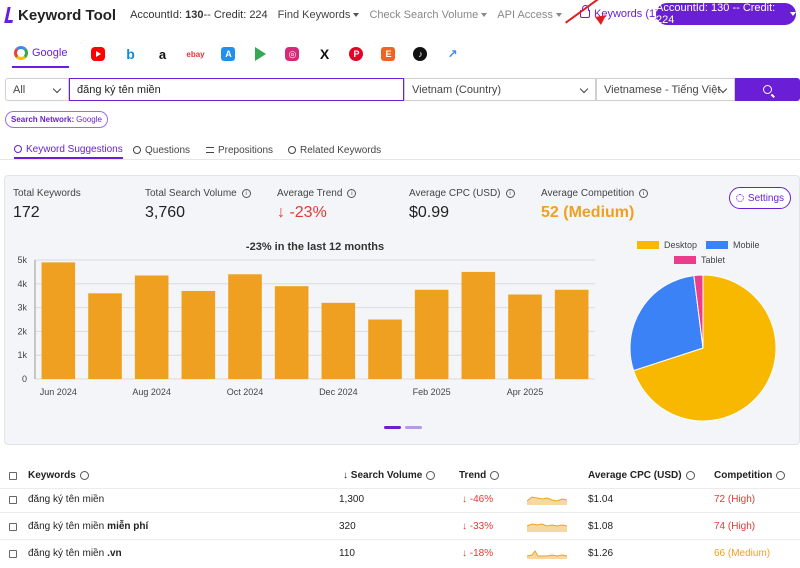  I want to click on nav-api-access: API Access, so click(529, 15).